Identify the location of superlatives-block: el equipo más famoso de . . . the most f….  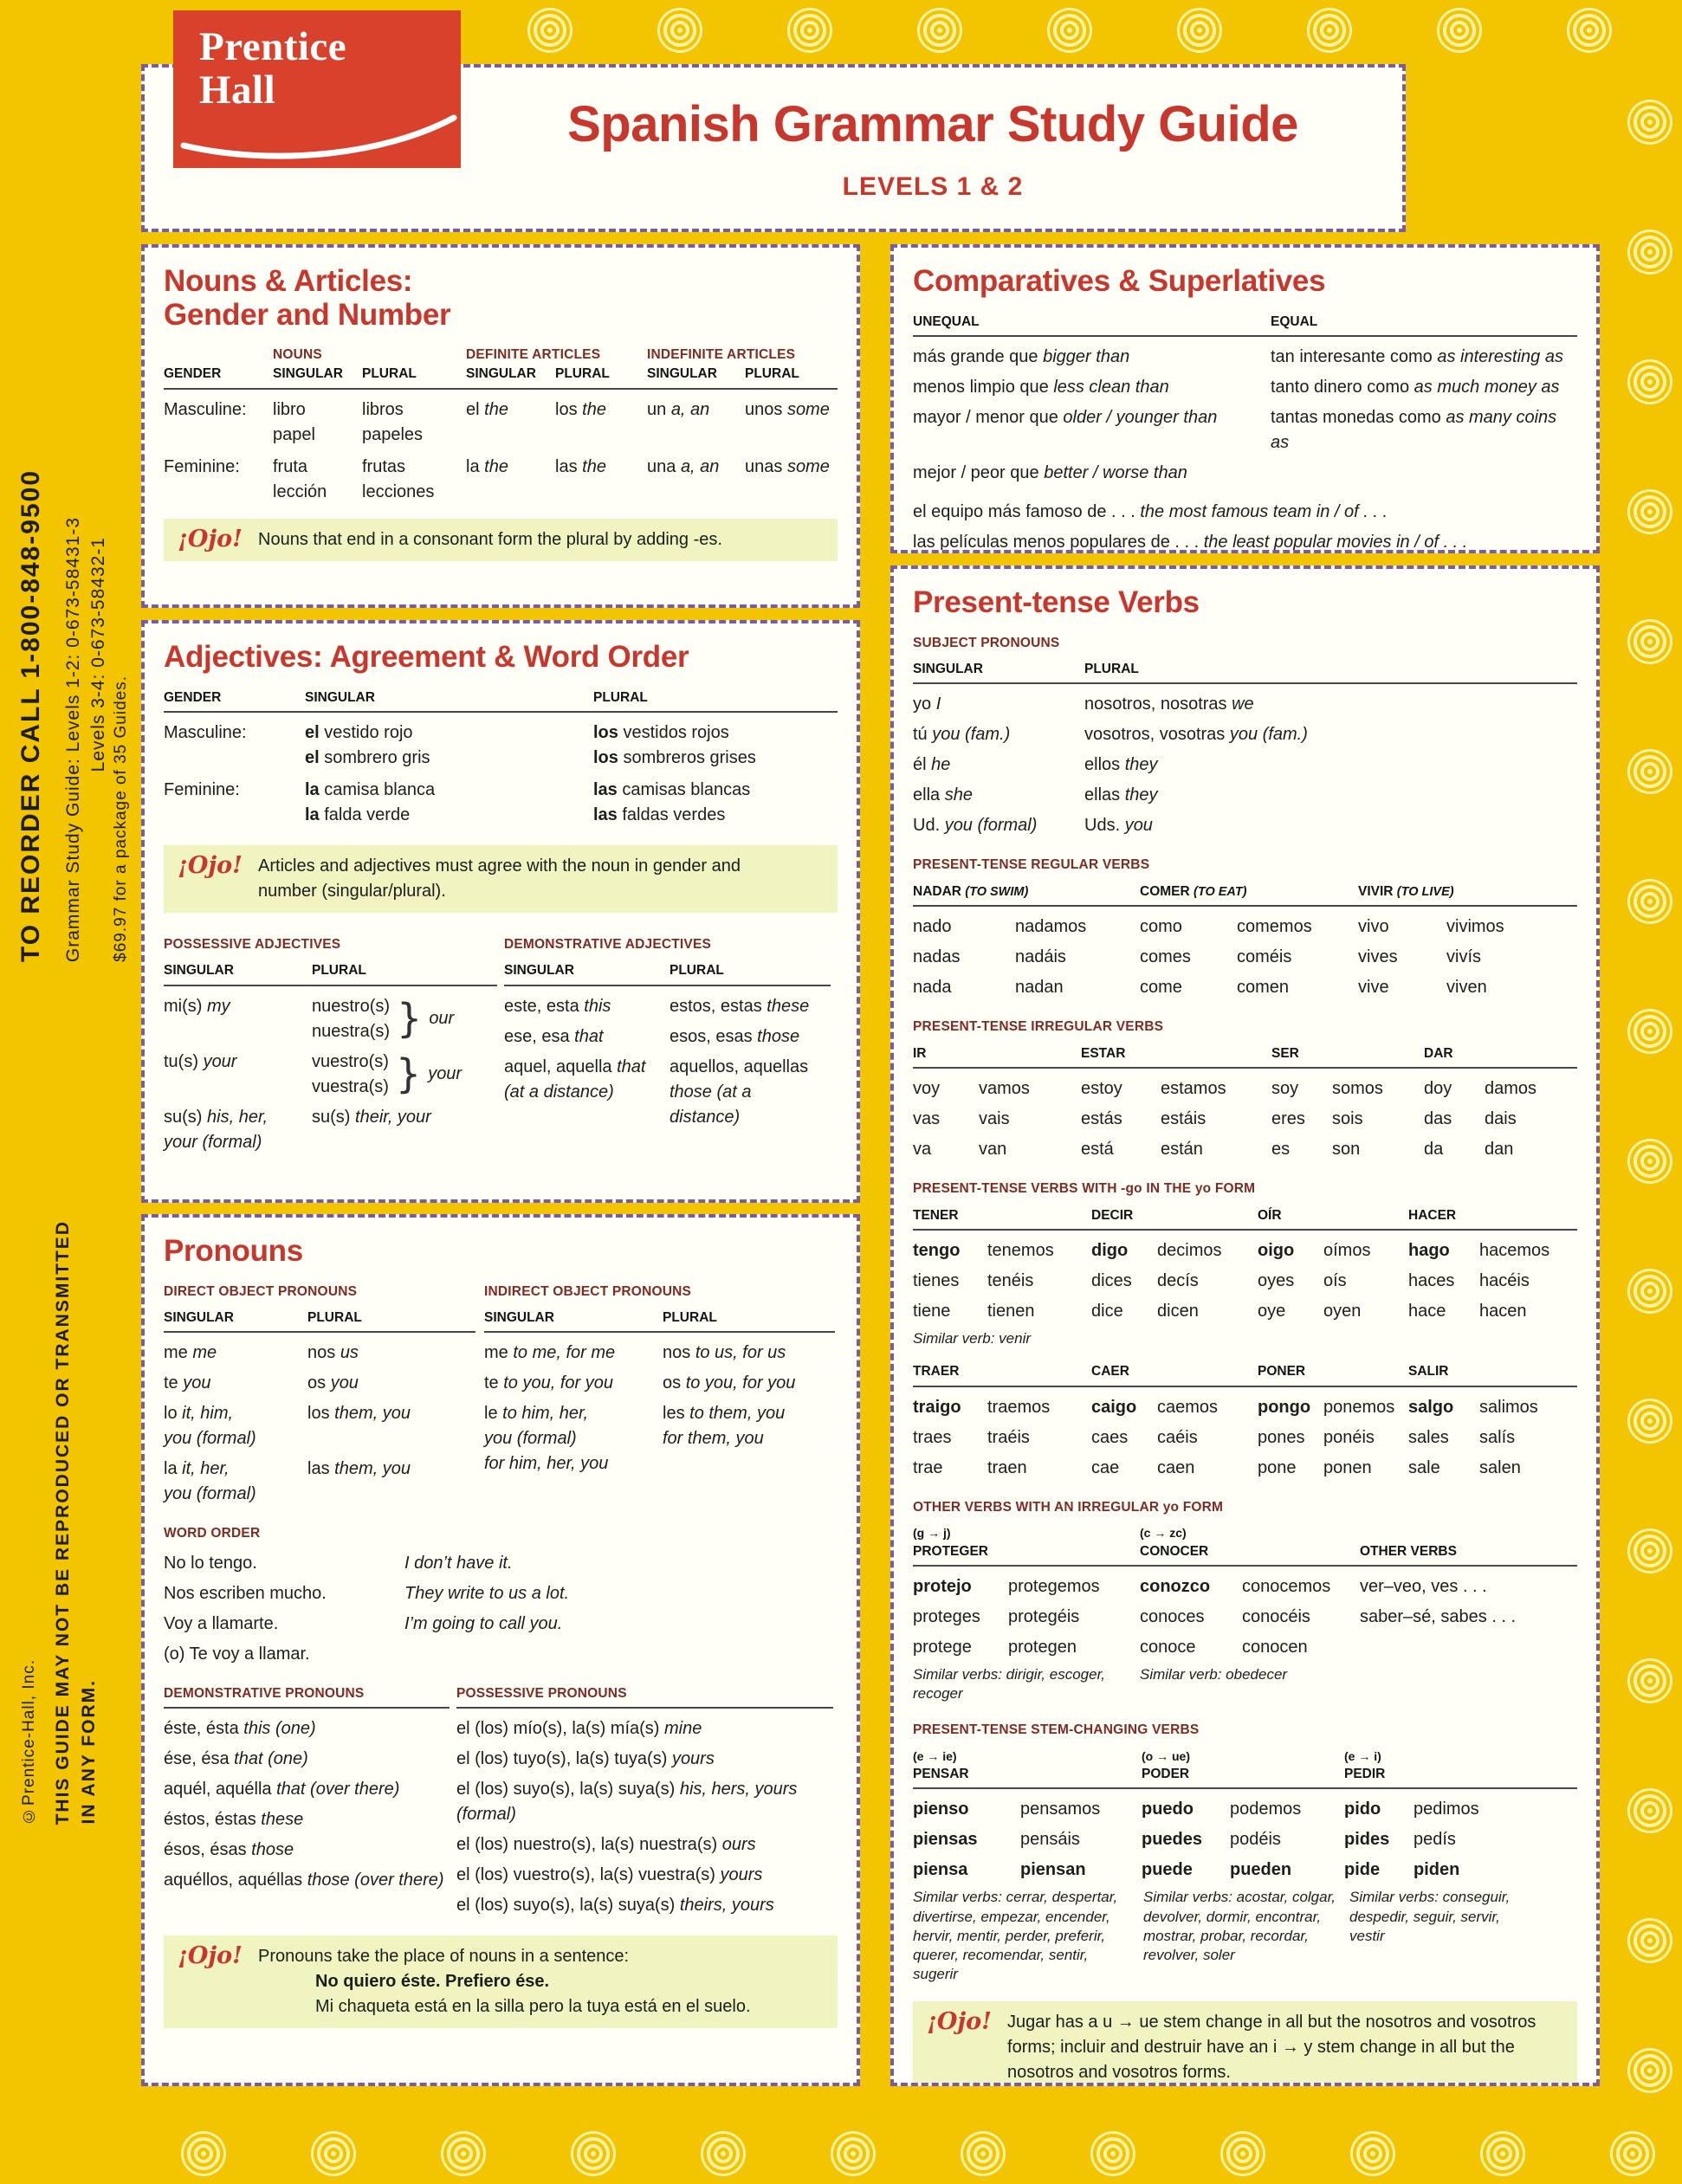
(1245, 525).